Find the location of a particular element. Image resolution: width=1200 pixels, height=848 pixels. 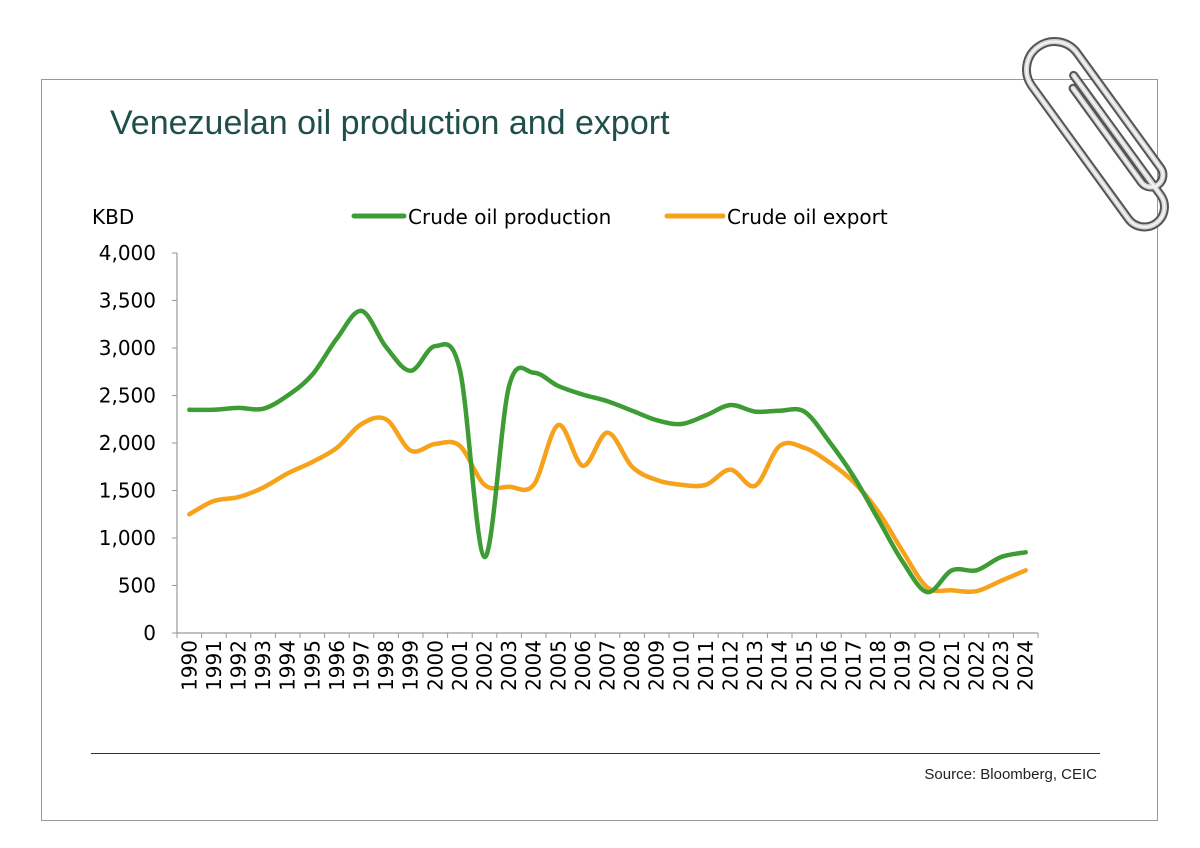

source-note: Source: Bloomberg, CEIC is located at coordinates (1010, 774).